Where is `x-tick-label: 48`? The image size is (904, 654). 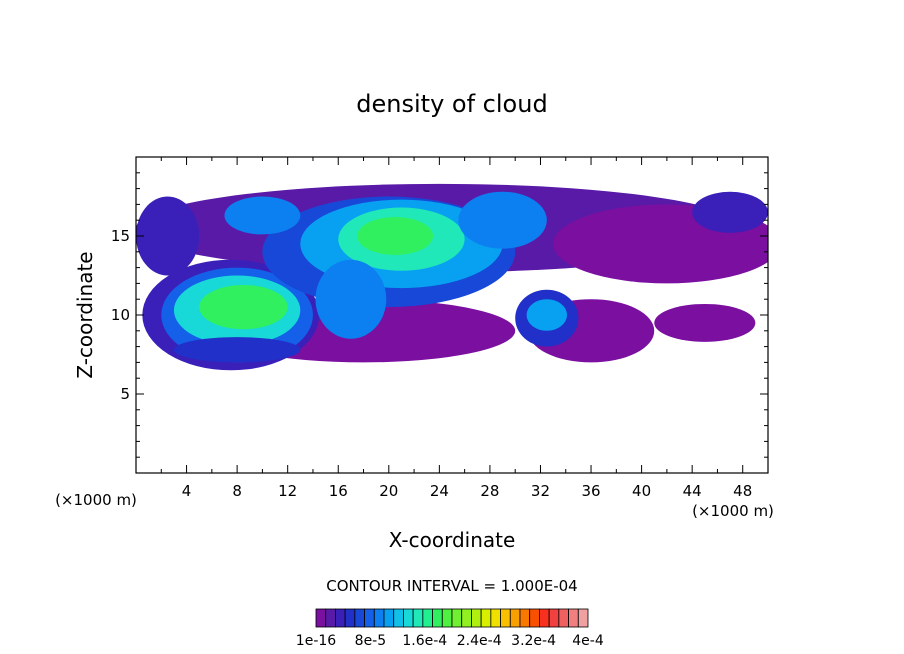 x-tick-label: 48 is located at coordinates (742, 491).